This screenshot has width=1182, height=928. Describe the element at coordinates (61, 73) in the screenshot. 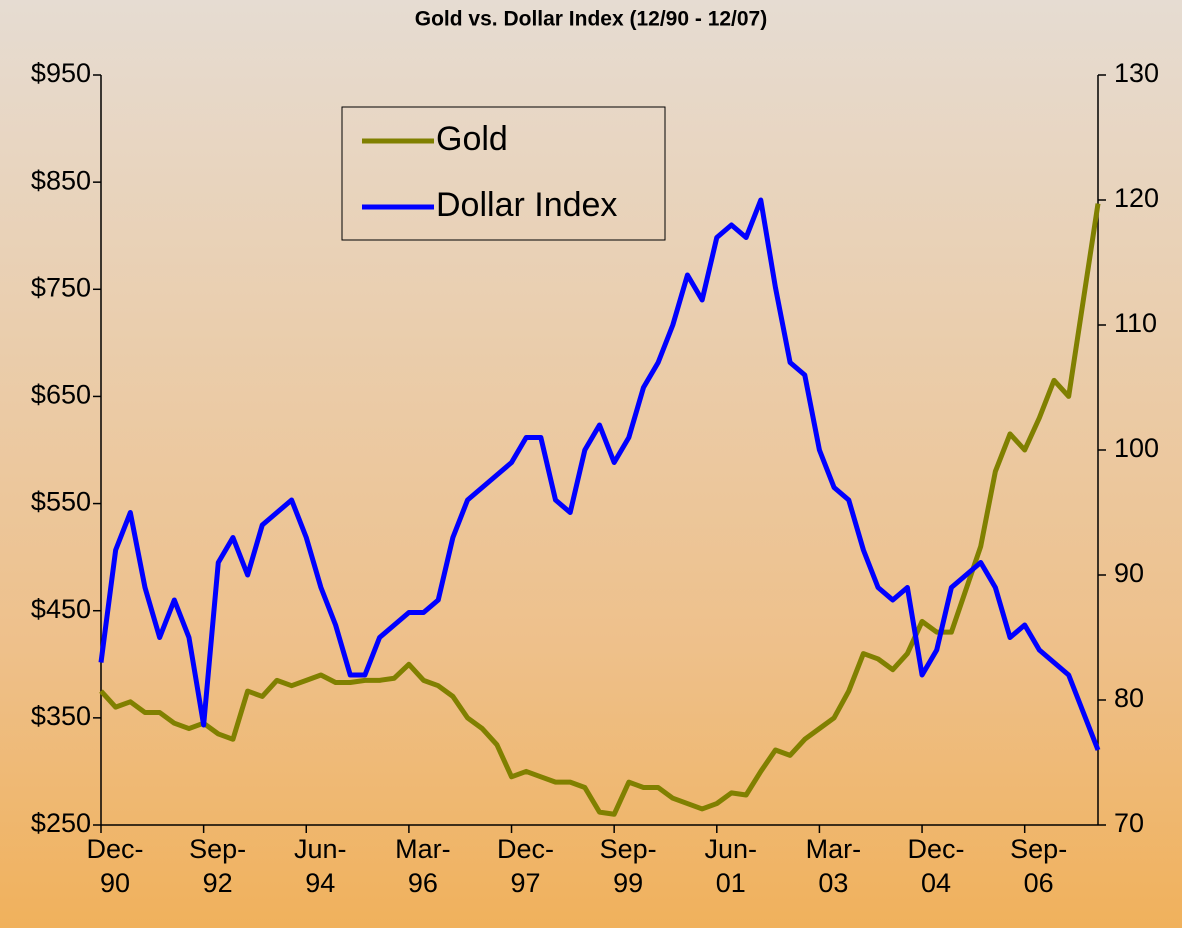

I see `y-tick-label: $950` at that location.